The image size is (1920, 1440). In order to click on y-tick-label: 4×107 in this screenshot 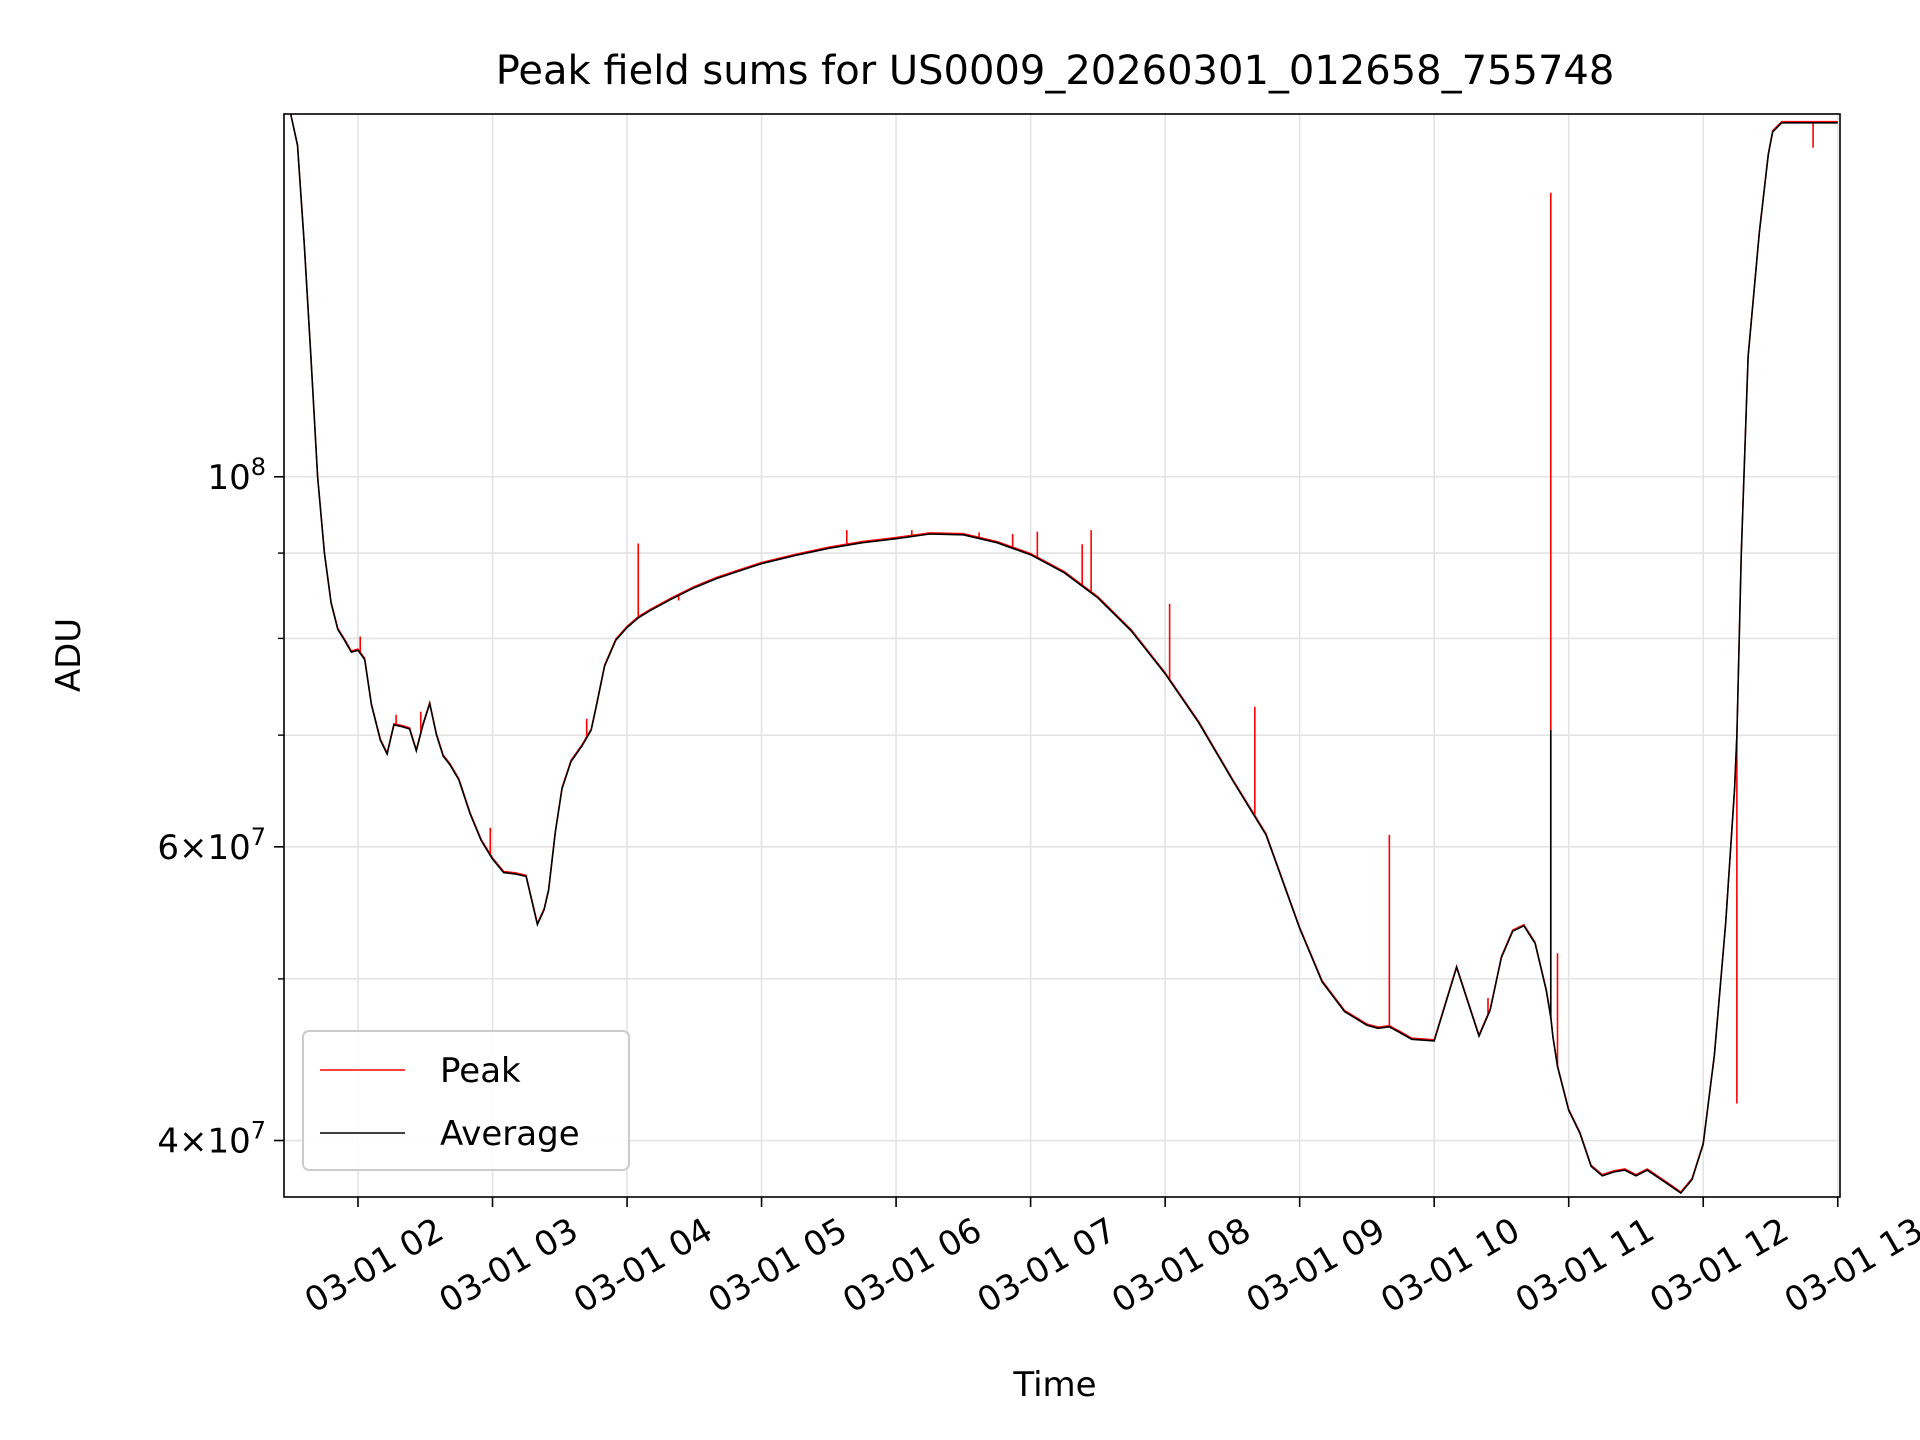, I will do `click(211, 1139)`.